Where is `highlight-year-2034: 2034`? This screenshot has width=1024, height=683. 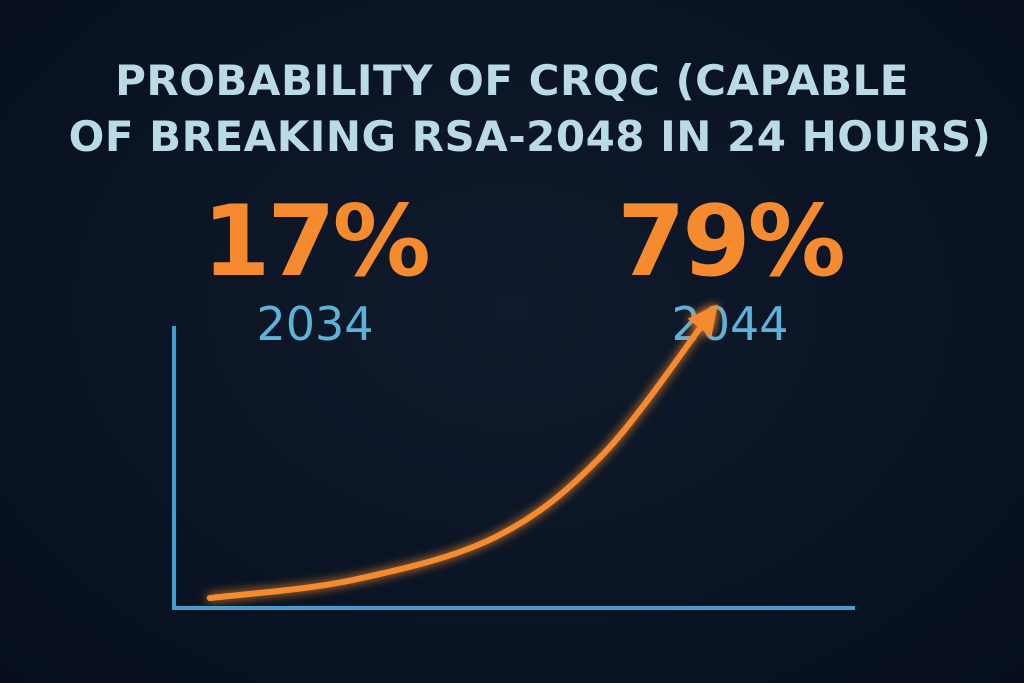 highlight-year-2034: 2034 is located at coordinates (315, 324).